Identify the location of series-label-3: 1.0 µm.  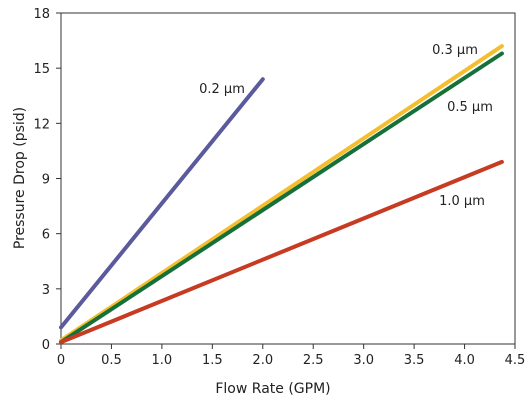
(462, 201).